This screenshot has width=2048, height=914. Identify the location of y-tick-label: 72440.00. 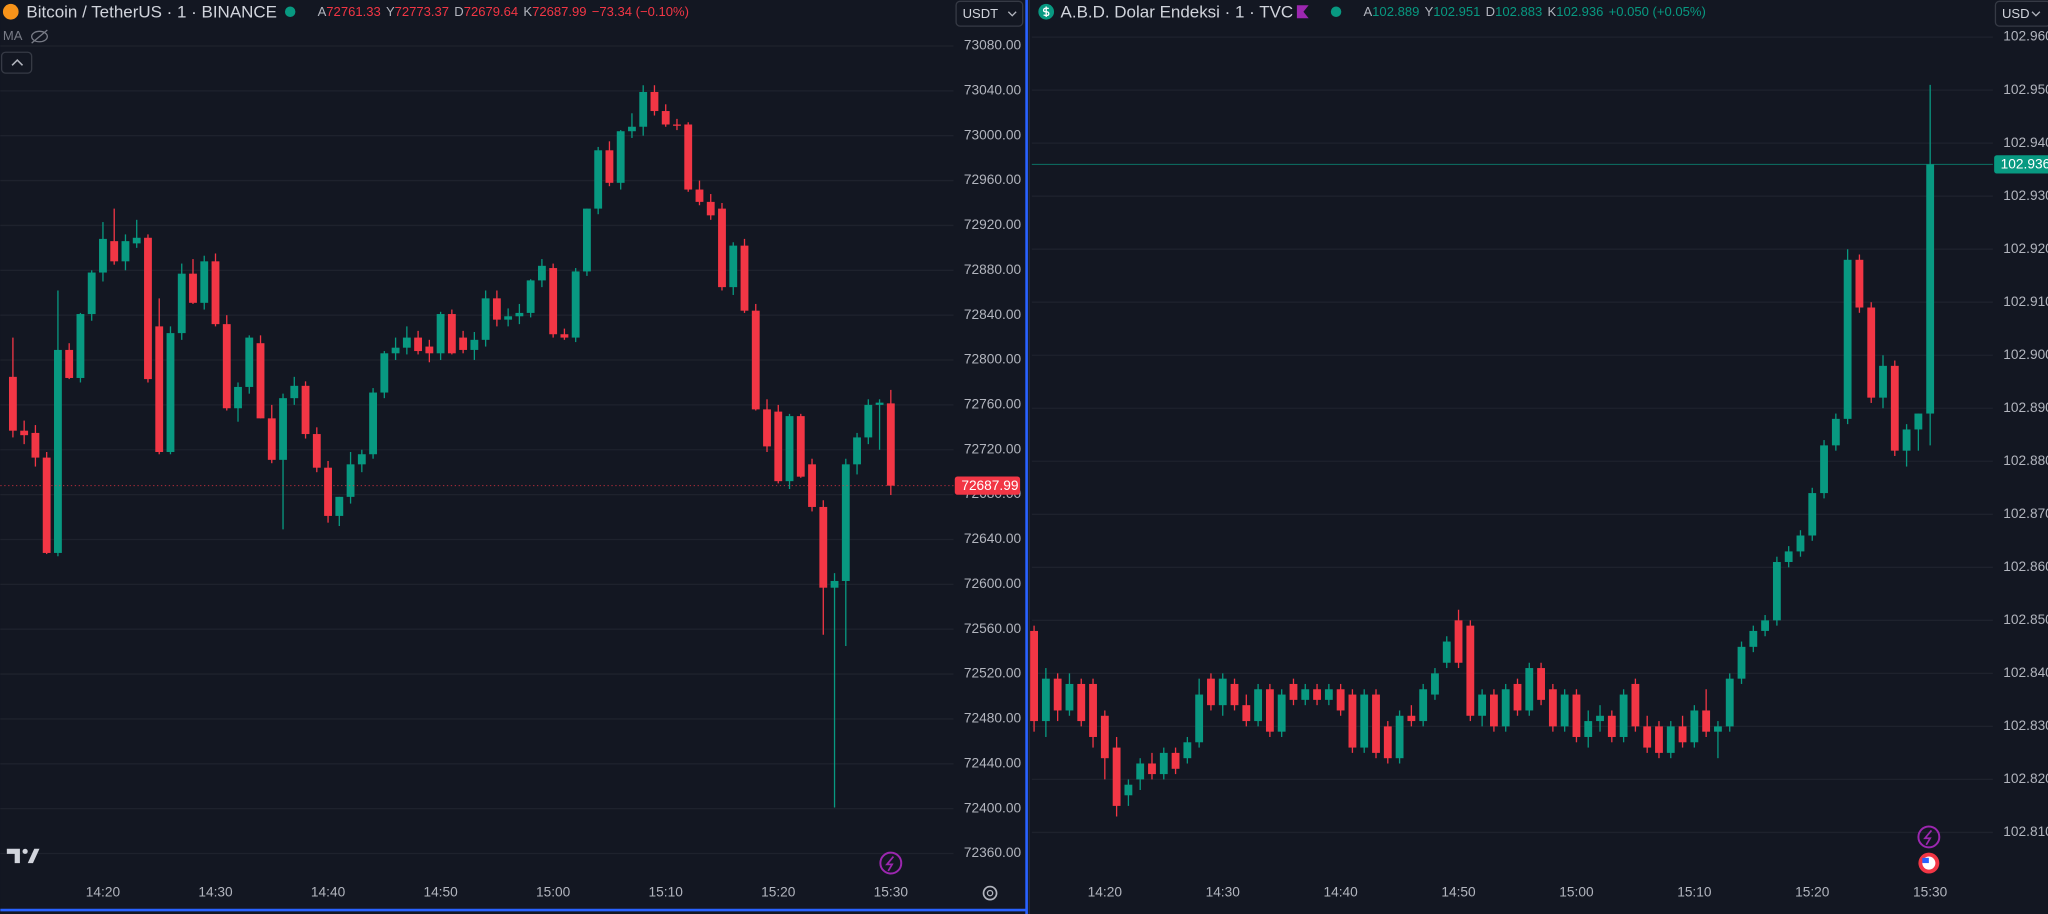
(993, 762).